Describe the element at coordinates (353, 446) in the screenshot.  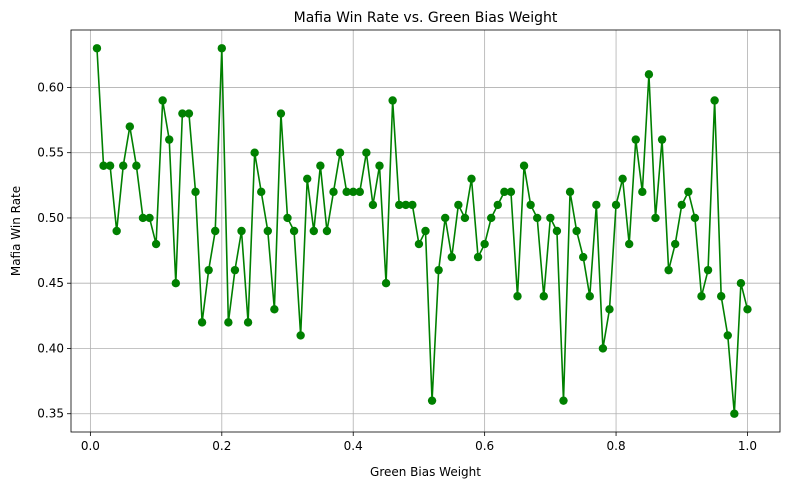
I see `x-tick-label: 0.4` at that location.